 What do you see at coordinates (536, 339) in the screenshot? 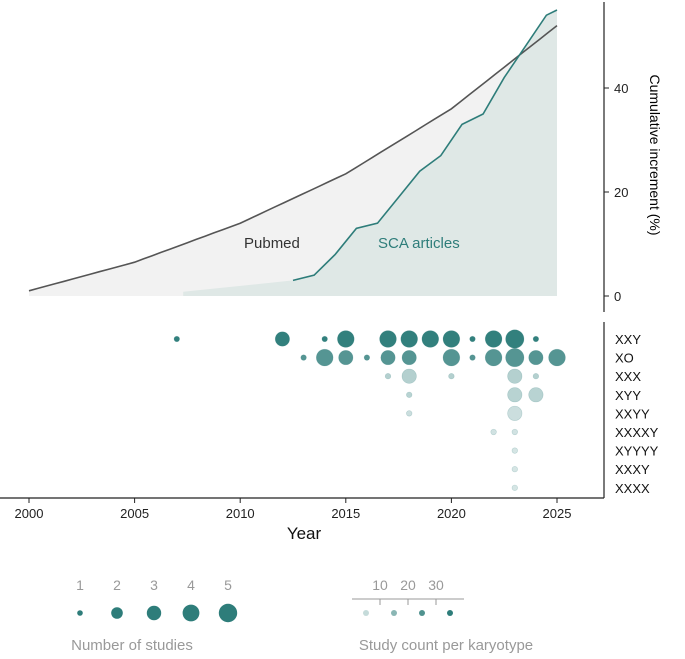
I see `bubble-xxy-2024` at bounding box center [536, 339].